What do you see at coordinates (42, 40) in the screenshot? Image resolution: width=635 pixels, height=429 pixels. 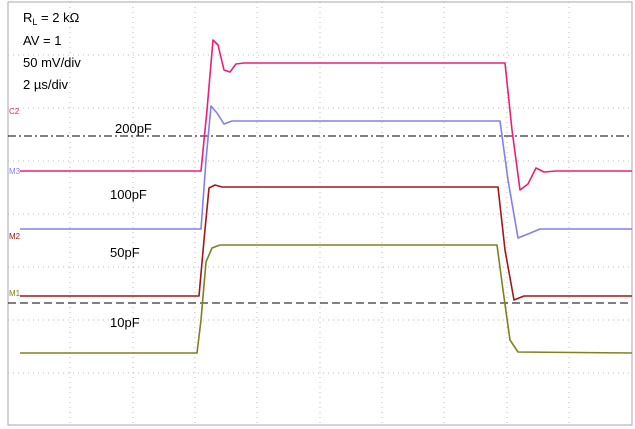 I see `gain-setting: AV = 1` at bounding box center [42, 40].